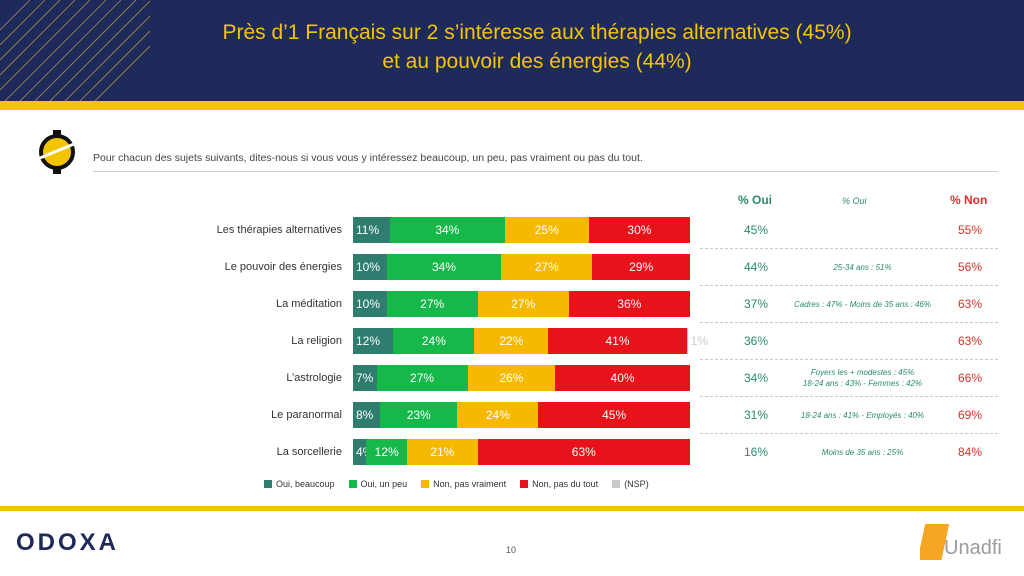 The height and width of the screenshot is (576, 1024). Describe the element at coordinates (565, 484) in the screenshot. I see `legend-label: Non, pas du tout` at that location.